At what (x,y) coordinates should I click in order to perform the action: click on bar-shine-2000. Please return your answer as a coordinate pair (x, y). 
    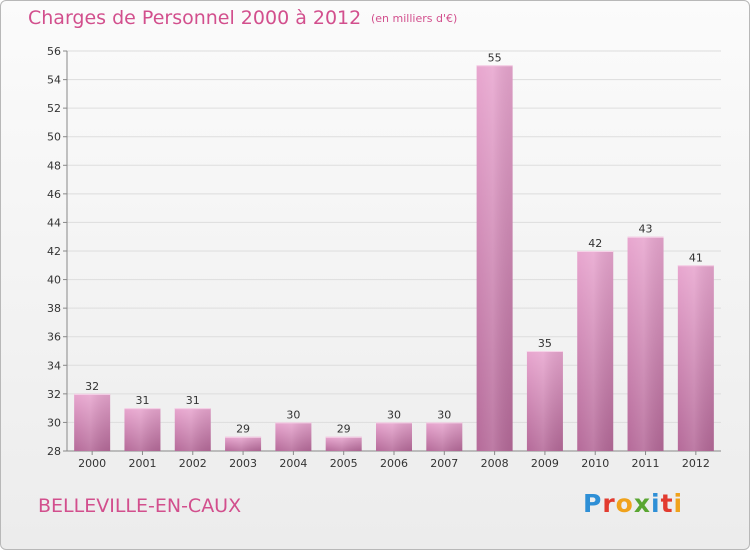
    Looking at the image, I should click on (92, 422).